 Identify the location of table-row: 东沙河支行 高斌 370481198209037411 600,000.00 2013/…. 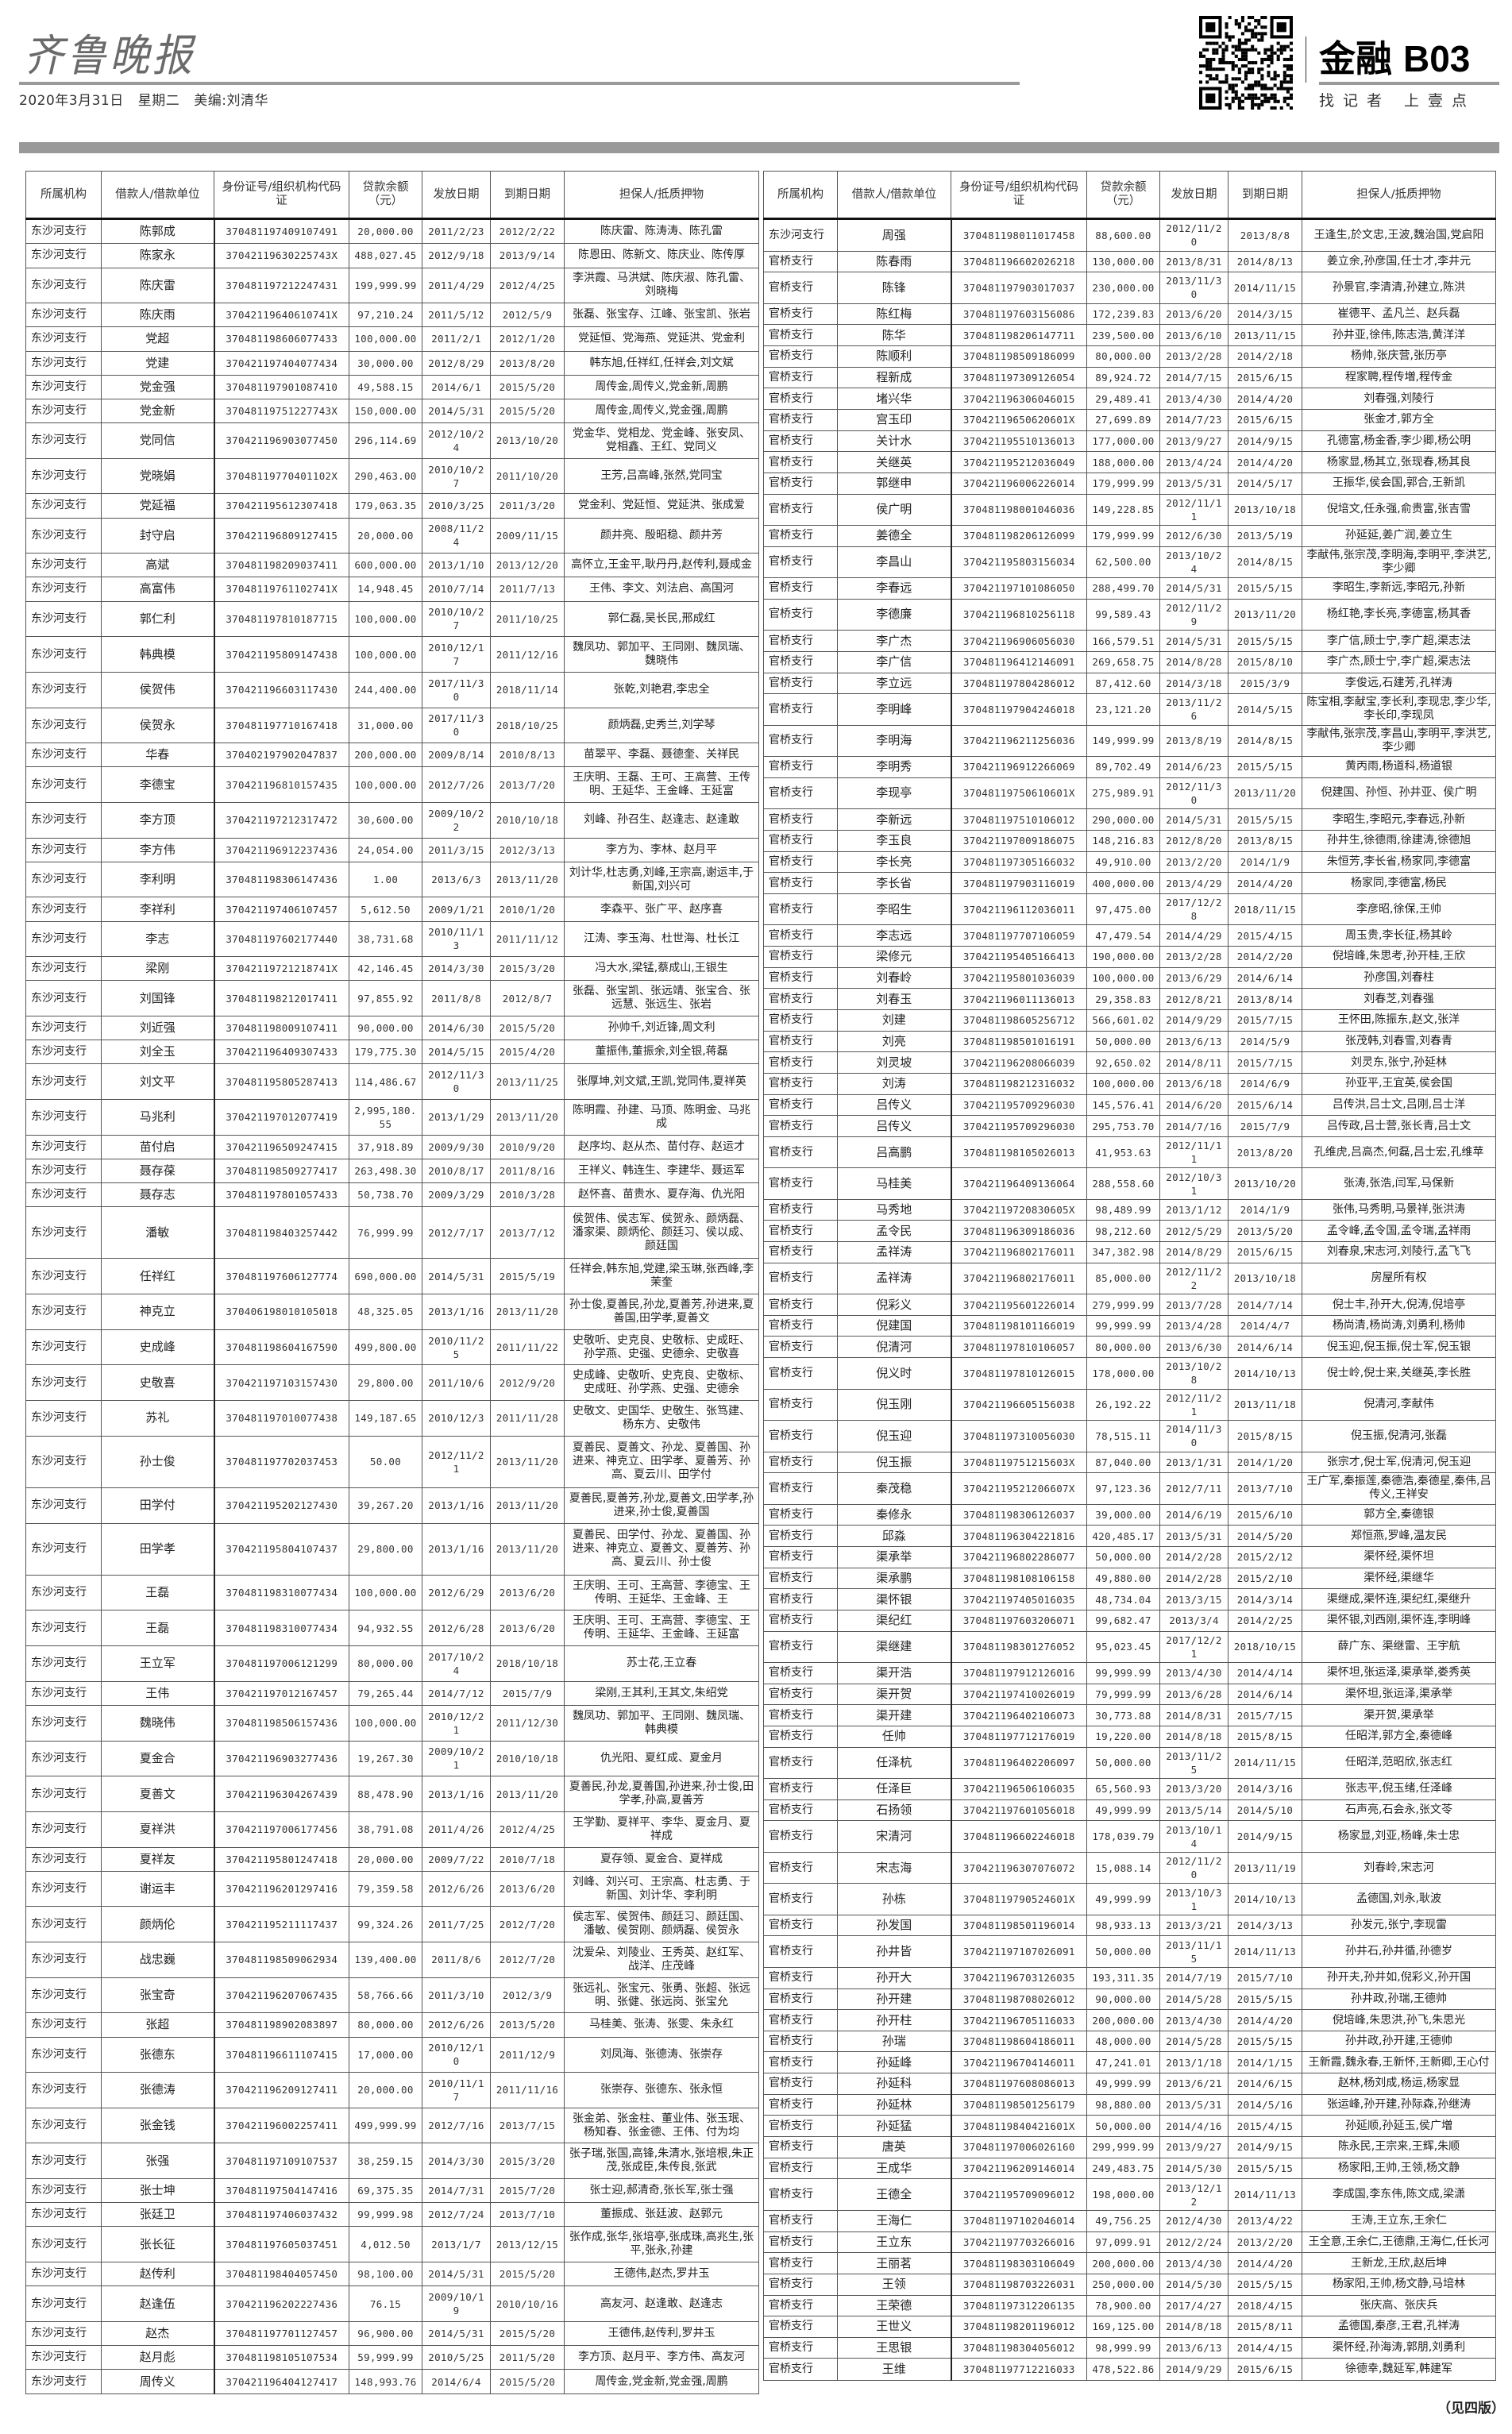
(392, 566).